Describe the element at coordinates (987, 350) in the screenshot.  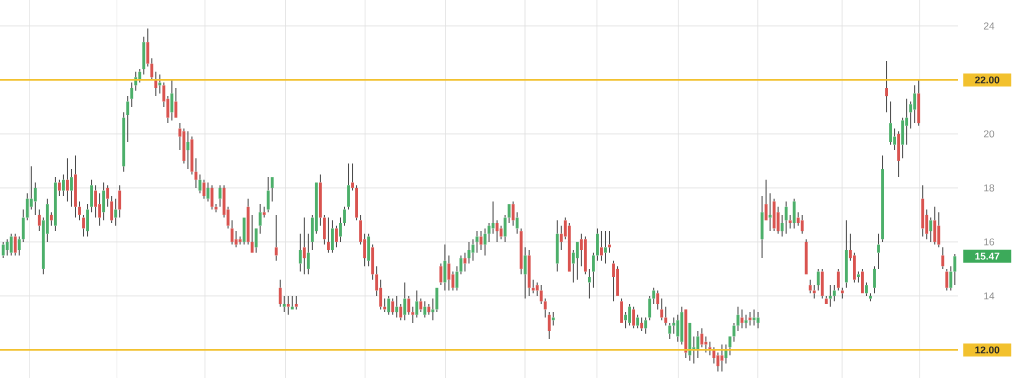
I see `ref-line-label: 12.00` at that location.